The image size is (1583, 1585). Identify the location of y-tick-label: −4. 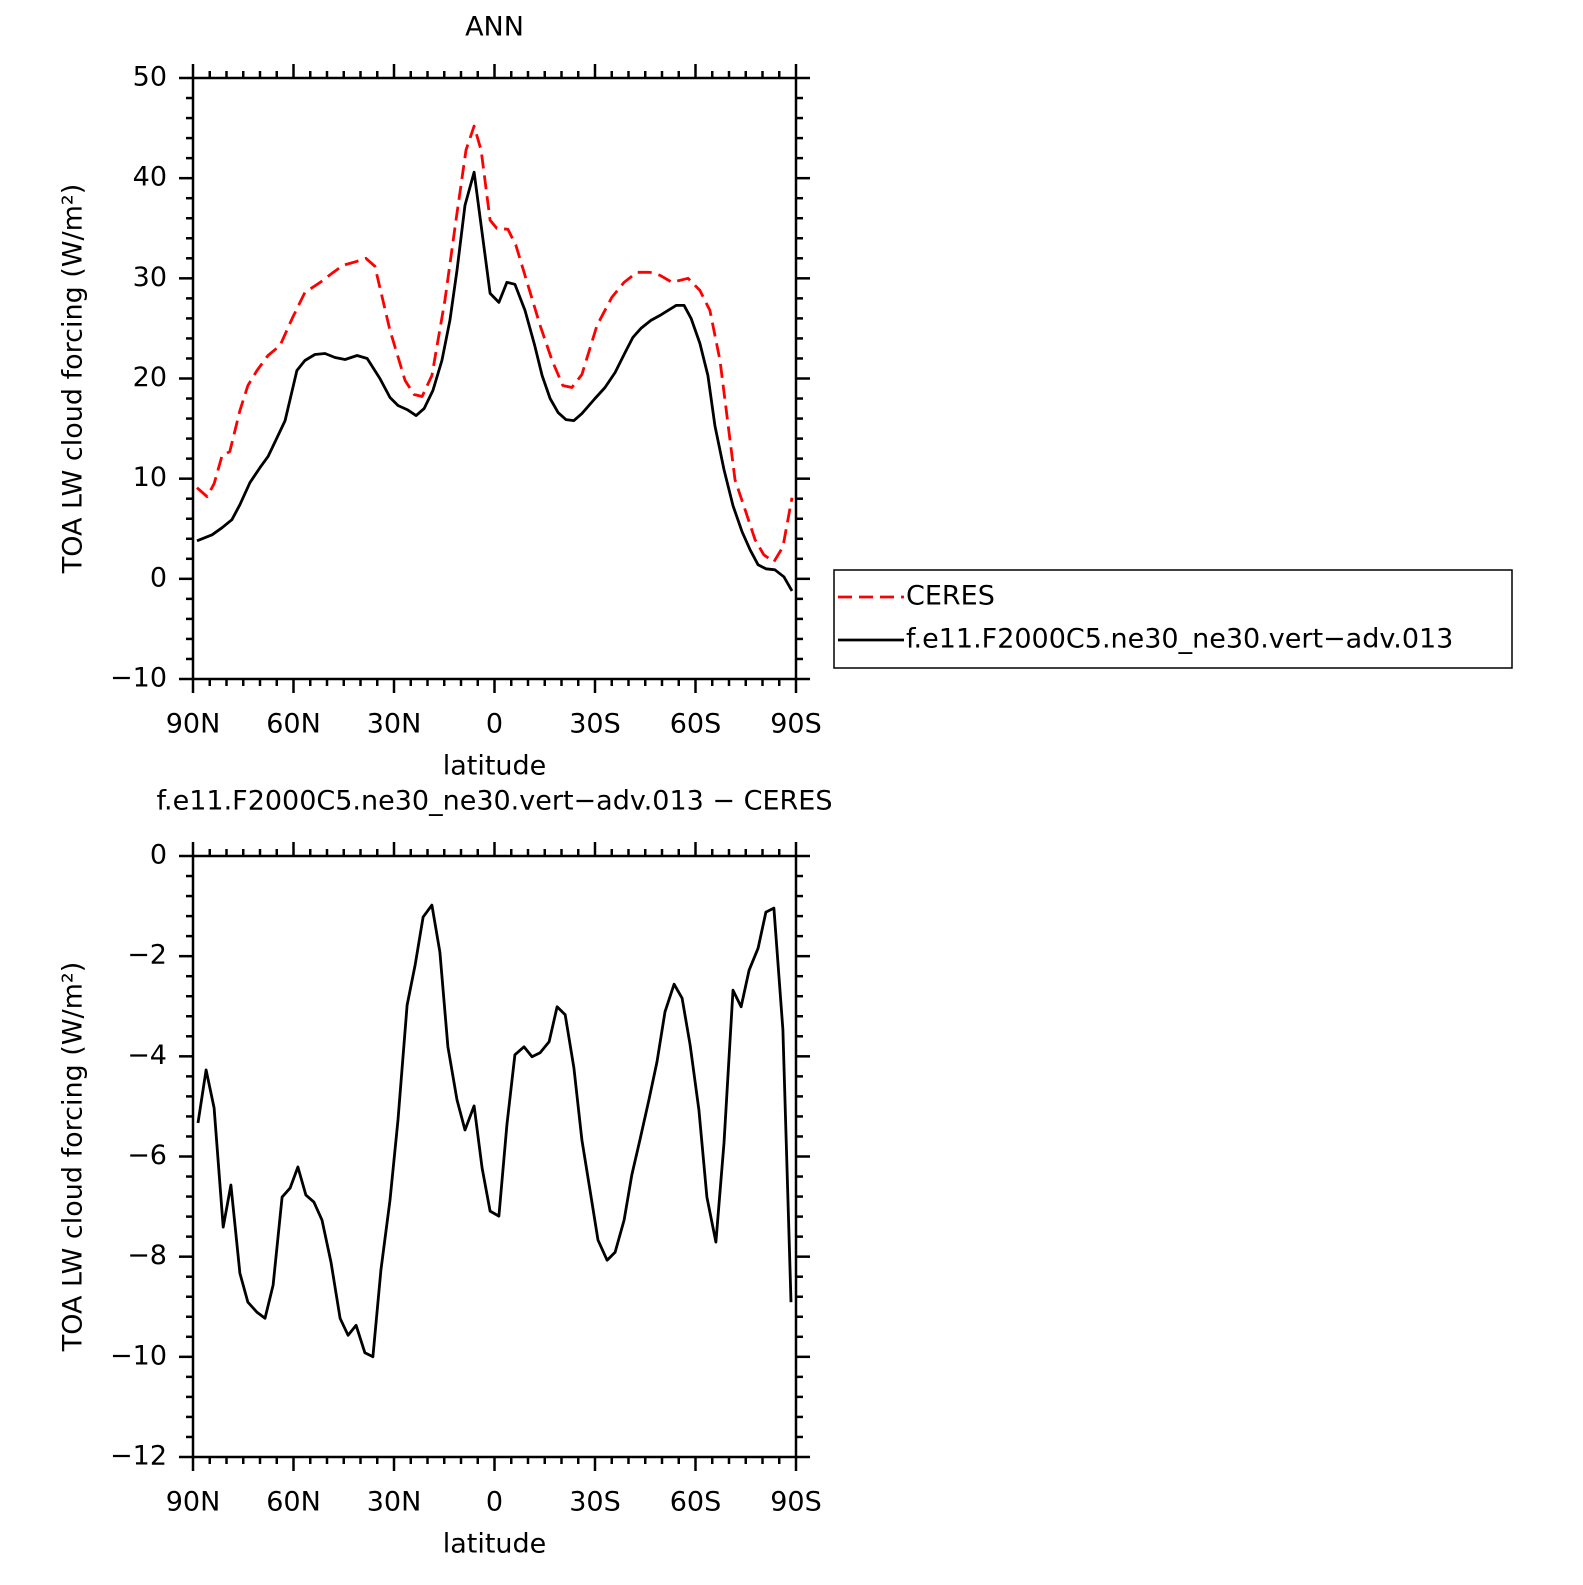
(147, 1055).